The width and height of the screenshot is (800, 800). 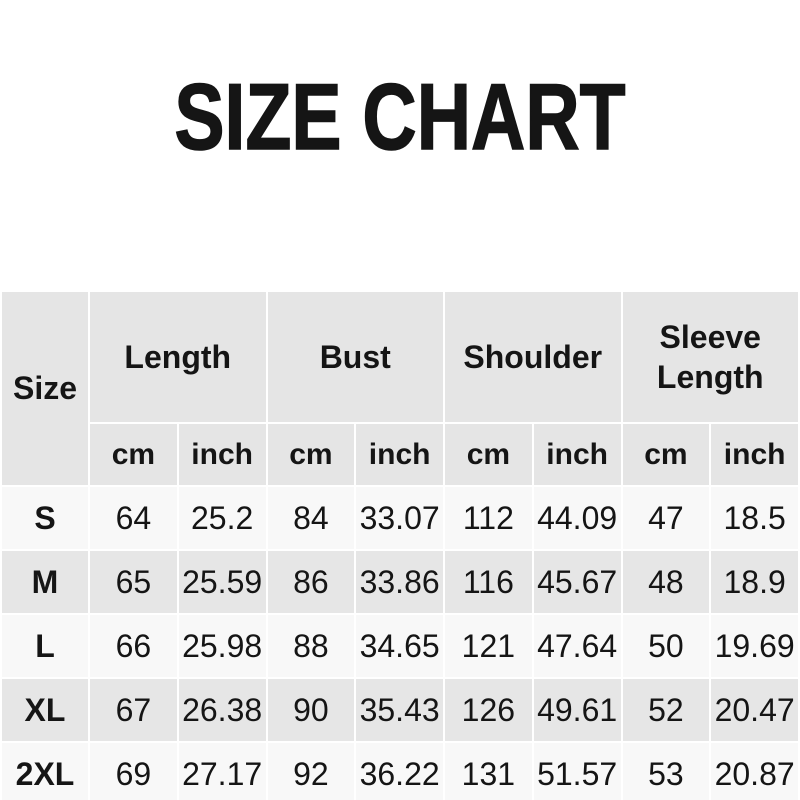 I want to click on value-cell: 88, so click(x=311, y=646).